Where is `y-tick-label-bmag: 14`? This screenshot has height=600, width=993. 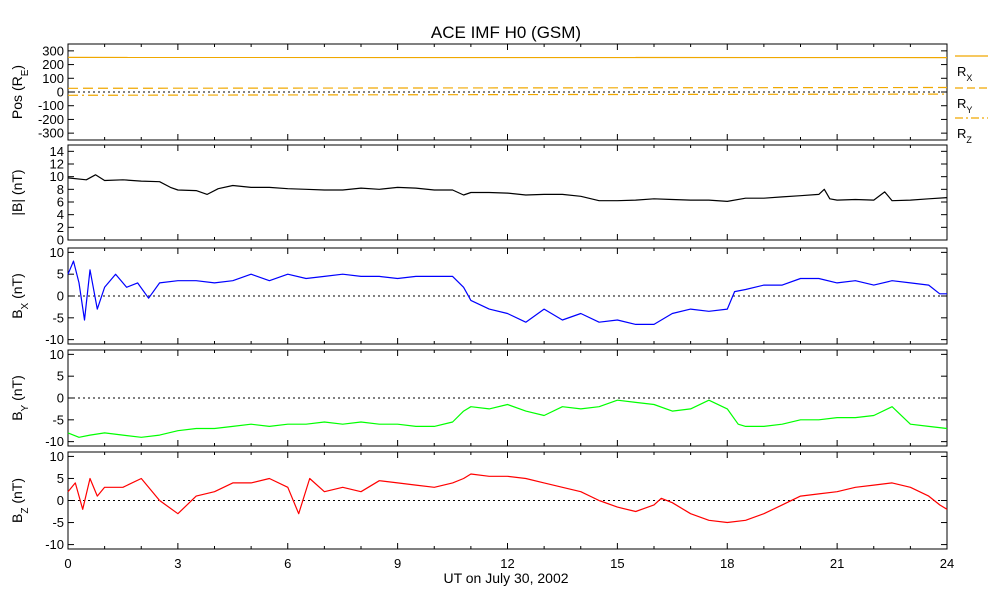
y-tick-label-bmag: 14 is located at coordinates (57, 151).